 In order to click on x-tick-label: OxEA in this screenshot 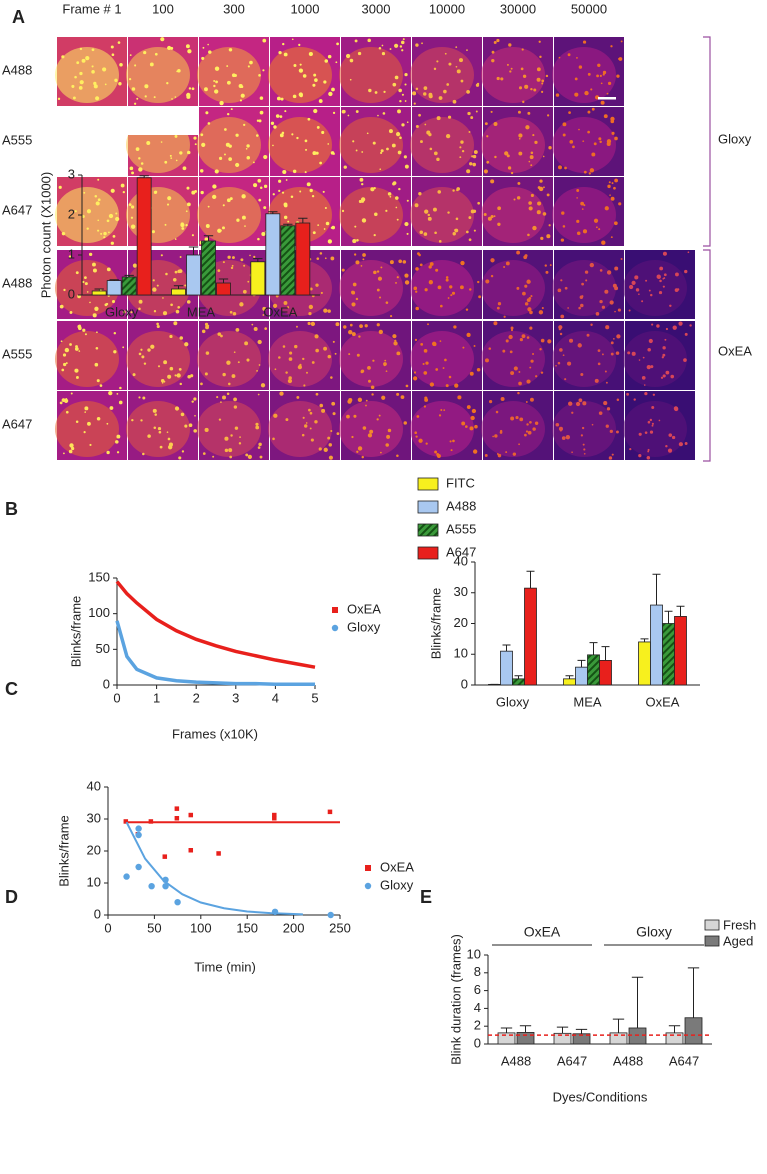, I will do `click(280, 311)`.